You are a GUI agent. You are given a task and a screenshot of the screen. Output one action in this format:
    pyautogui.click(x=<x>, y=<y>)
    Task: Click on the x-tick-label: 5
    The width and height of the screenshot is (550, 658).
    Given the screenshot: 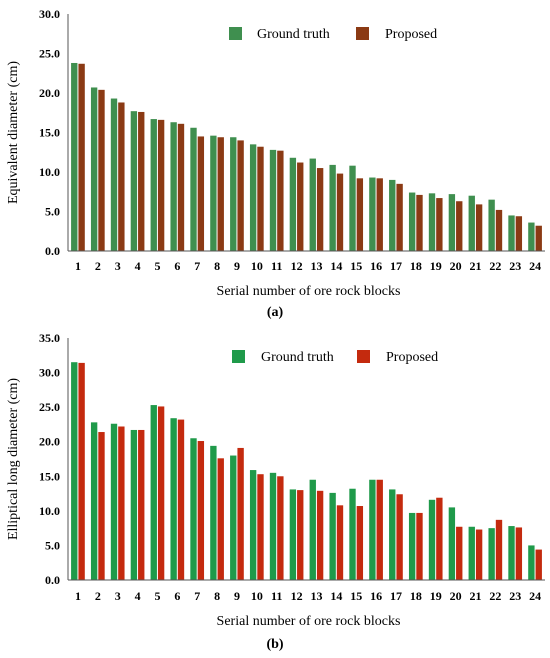 What is the action you would take?
    pyautogui.click(x=157, y=596)
    